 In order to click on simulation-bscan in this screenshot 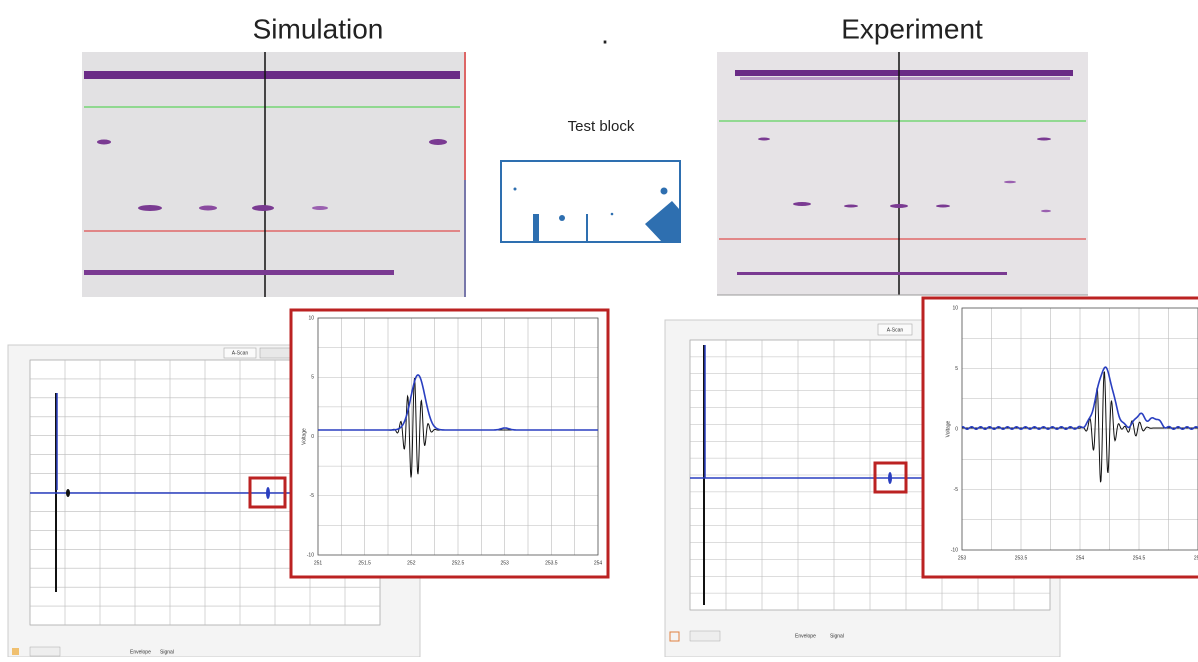, I will do `click(274, 174)`.